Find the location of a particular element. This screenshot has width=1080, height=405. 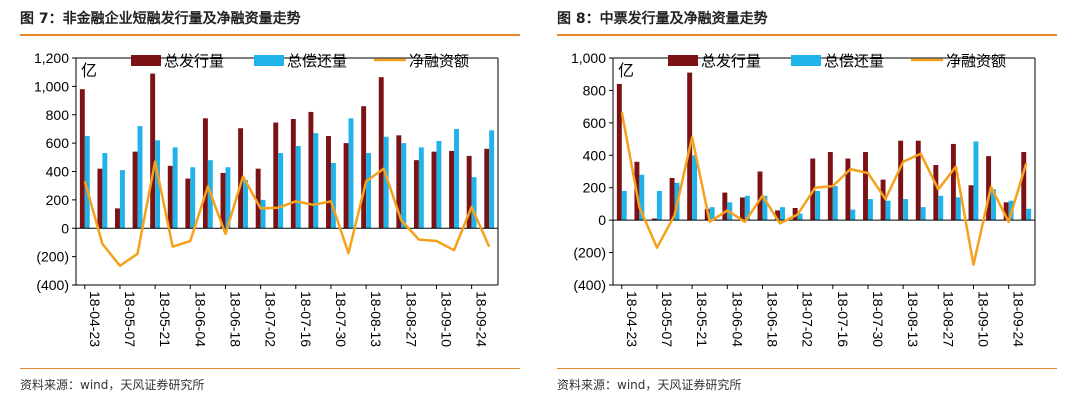

y-tick-label: 200 is located at coordinates (595, 188).